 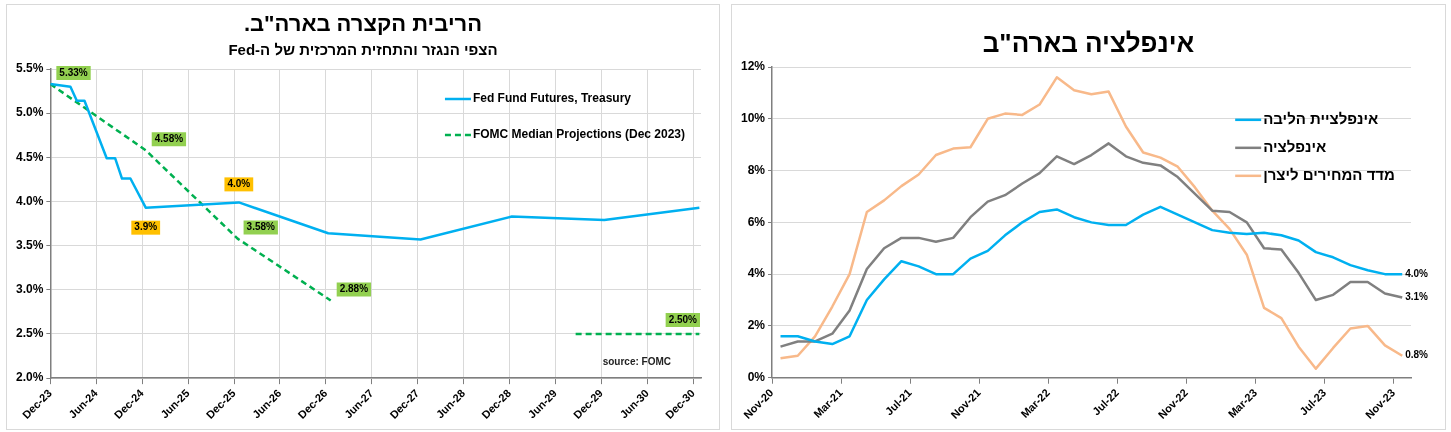 I want to click on legend-label: אינפלציית הליבה, so click(x=1321, y=118).